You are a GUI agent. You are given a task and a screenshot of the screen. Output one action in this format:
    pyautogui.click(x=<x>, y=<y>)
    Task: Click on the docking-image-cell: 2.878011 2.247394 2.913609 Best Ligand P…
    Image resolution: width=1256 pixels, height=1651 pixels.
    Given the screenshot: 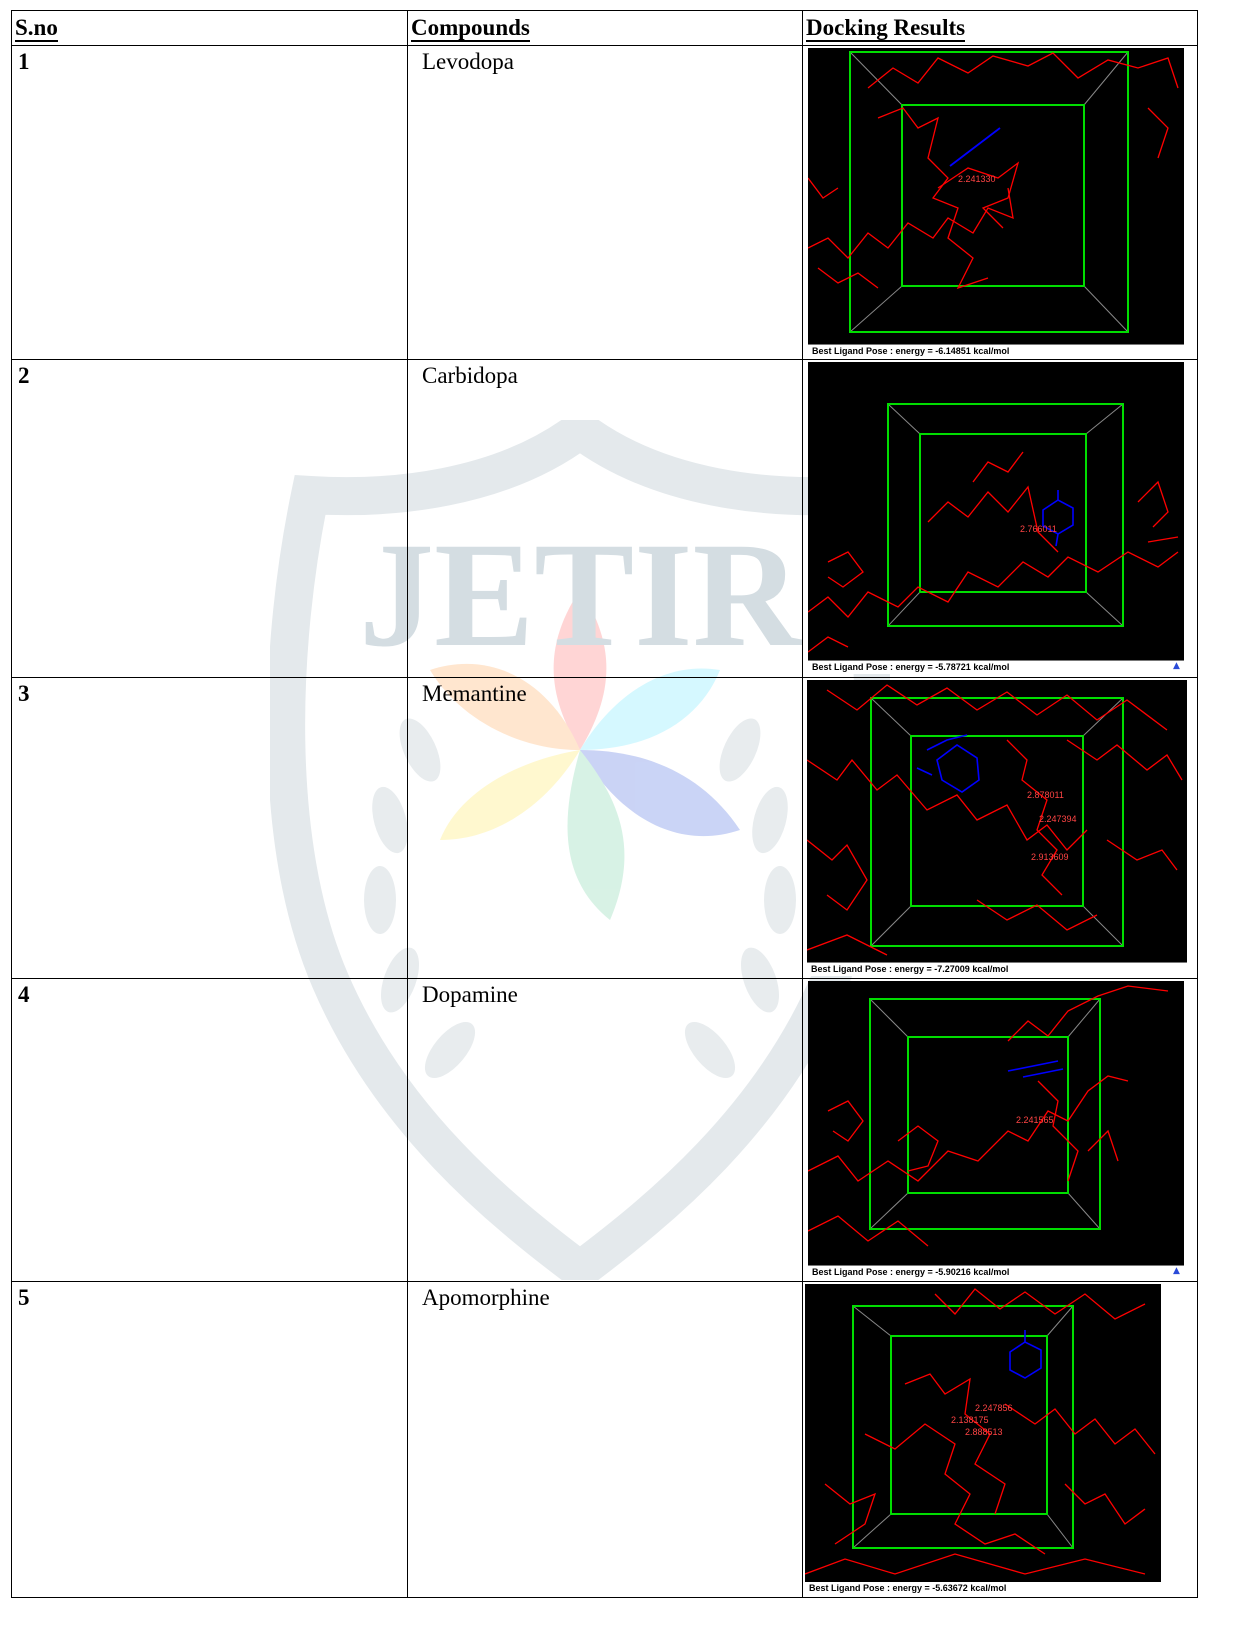 What is the action you would take?
    pyautogui.click(x=1000, y=828)
    